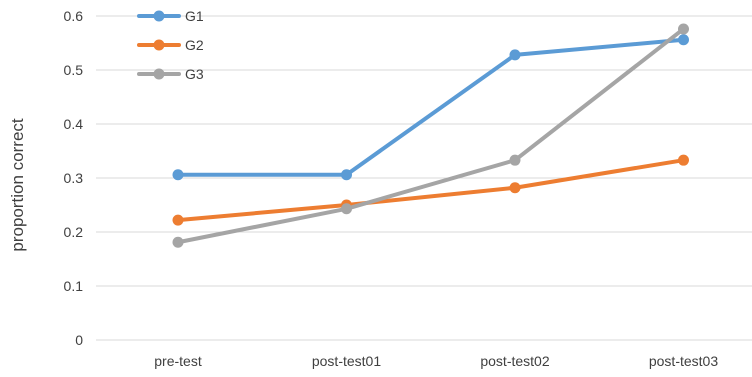 This screenshot has height=377, width=752. I want to click on legend-label: G1, so click(194, 16).